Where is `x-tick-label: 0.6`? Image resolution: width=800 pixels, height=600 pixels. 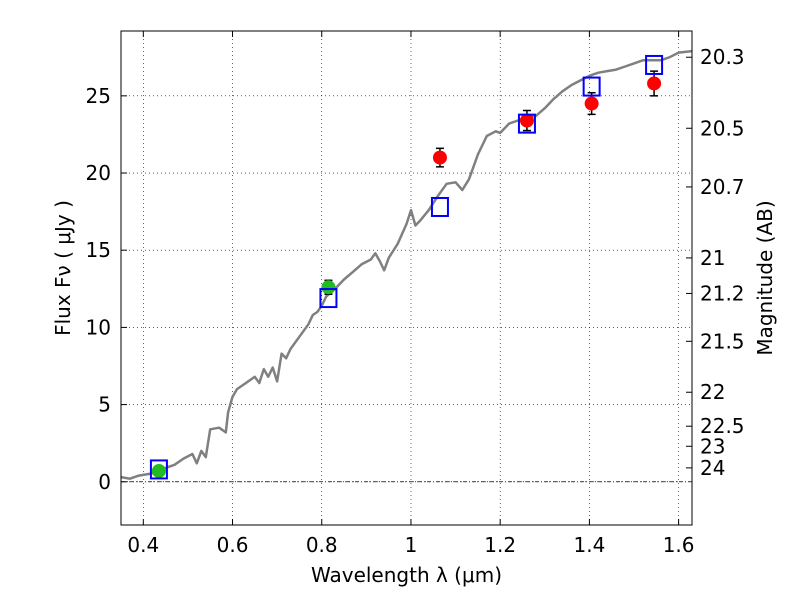
x-tick-label: 0.6 is located at coordinates (233, 545).